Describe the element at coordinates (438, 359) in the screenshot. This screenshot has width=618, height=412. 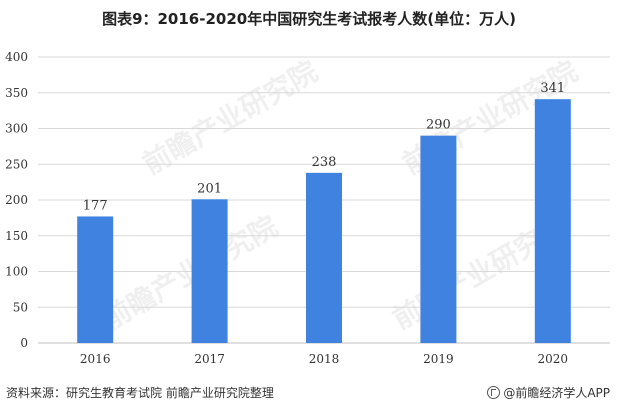
I see `x-tick-label: 2019` at that location.